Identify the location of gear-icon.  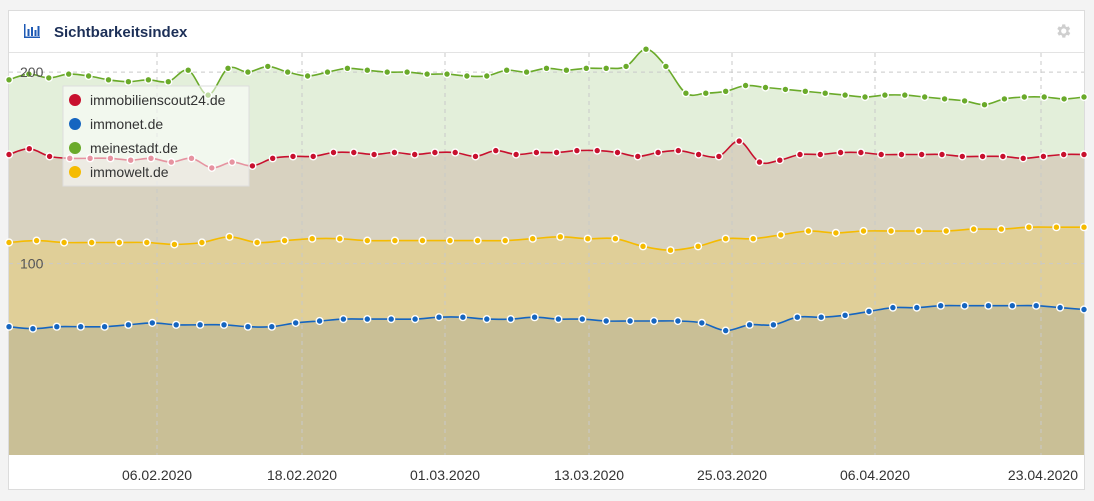
(1063, 31).